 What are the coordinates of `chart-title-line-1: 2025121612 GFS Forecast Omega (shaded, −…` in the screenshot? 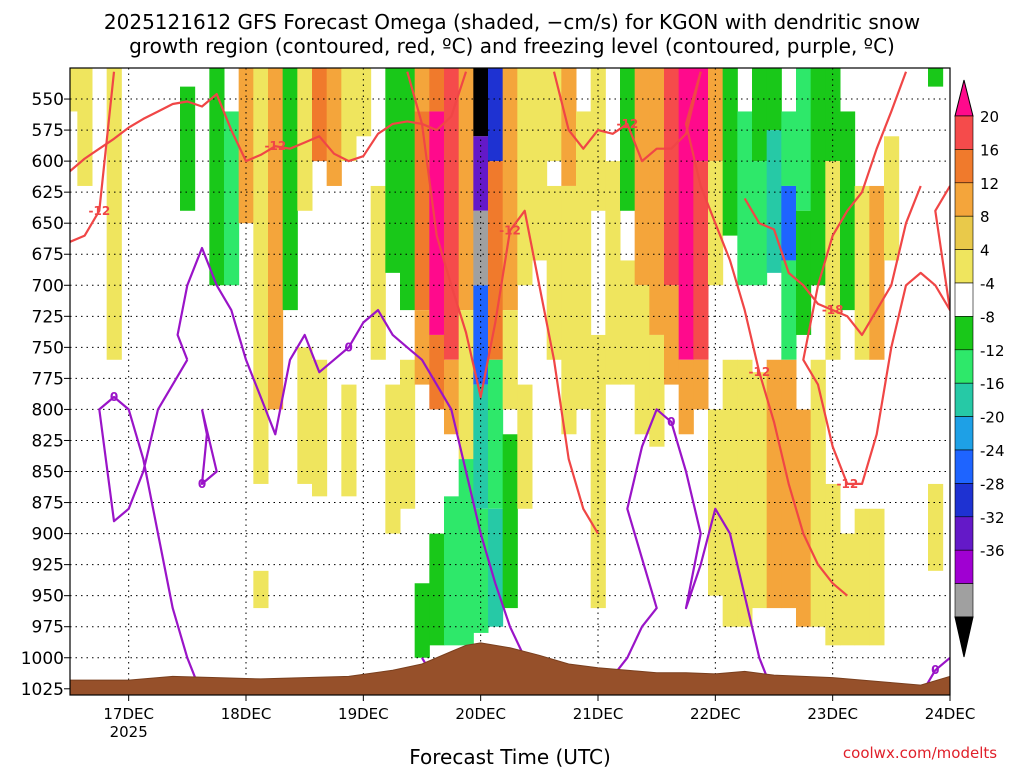 It's located at (512, 22).